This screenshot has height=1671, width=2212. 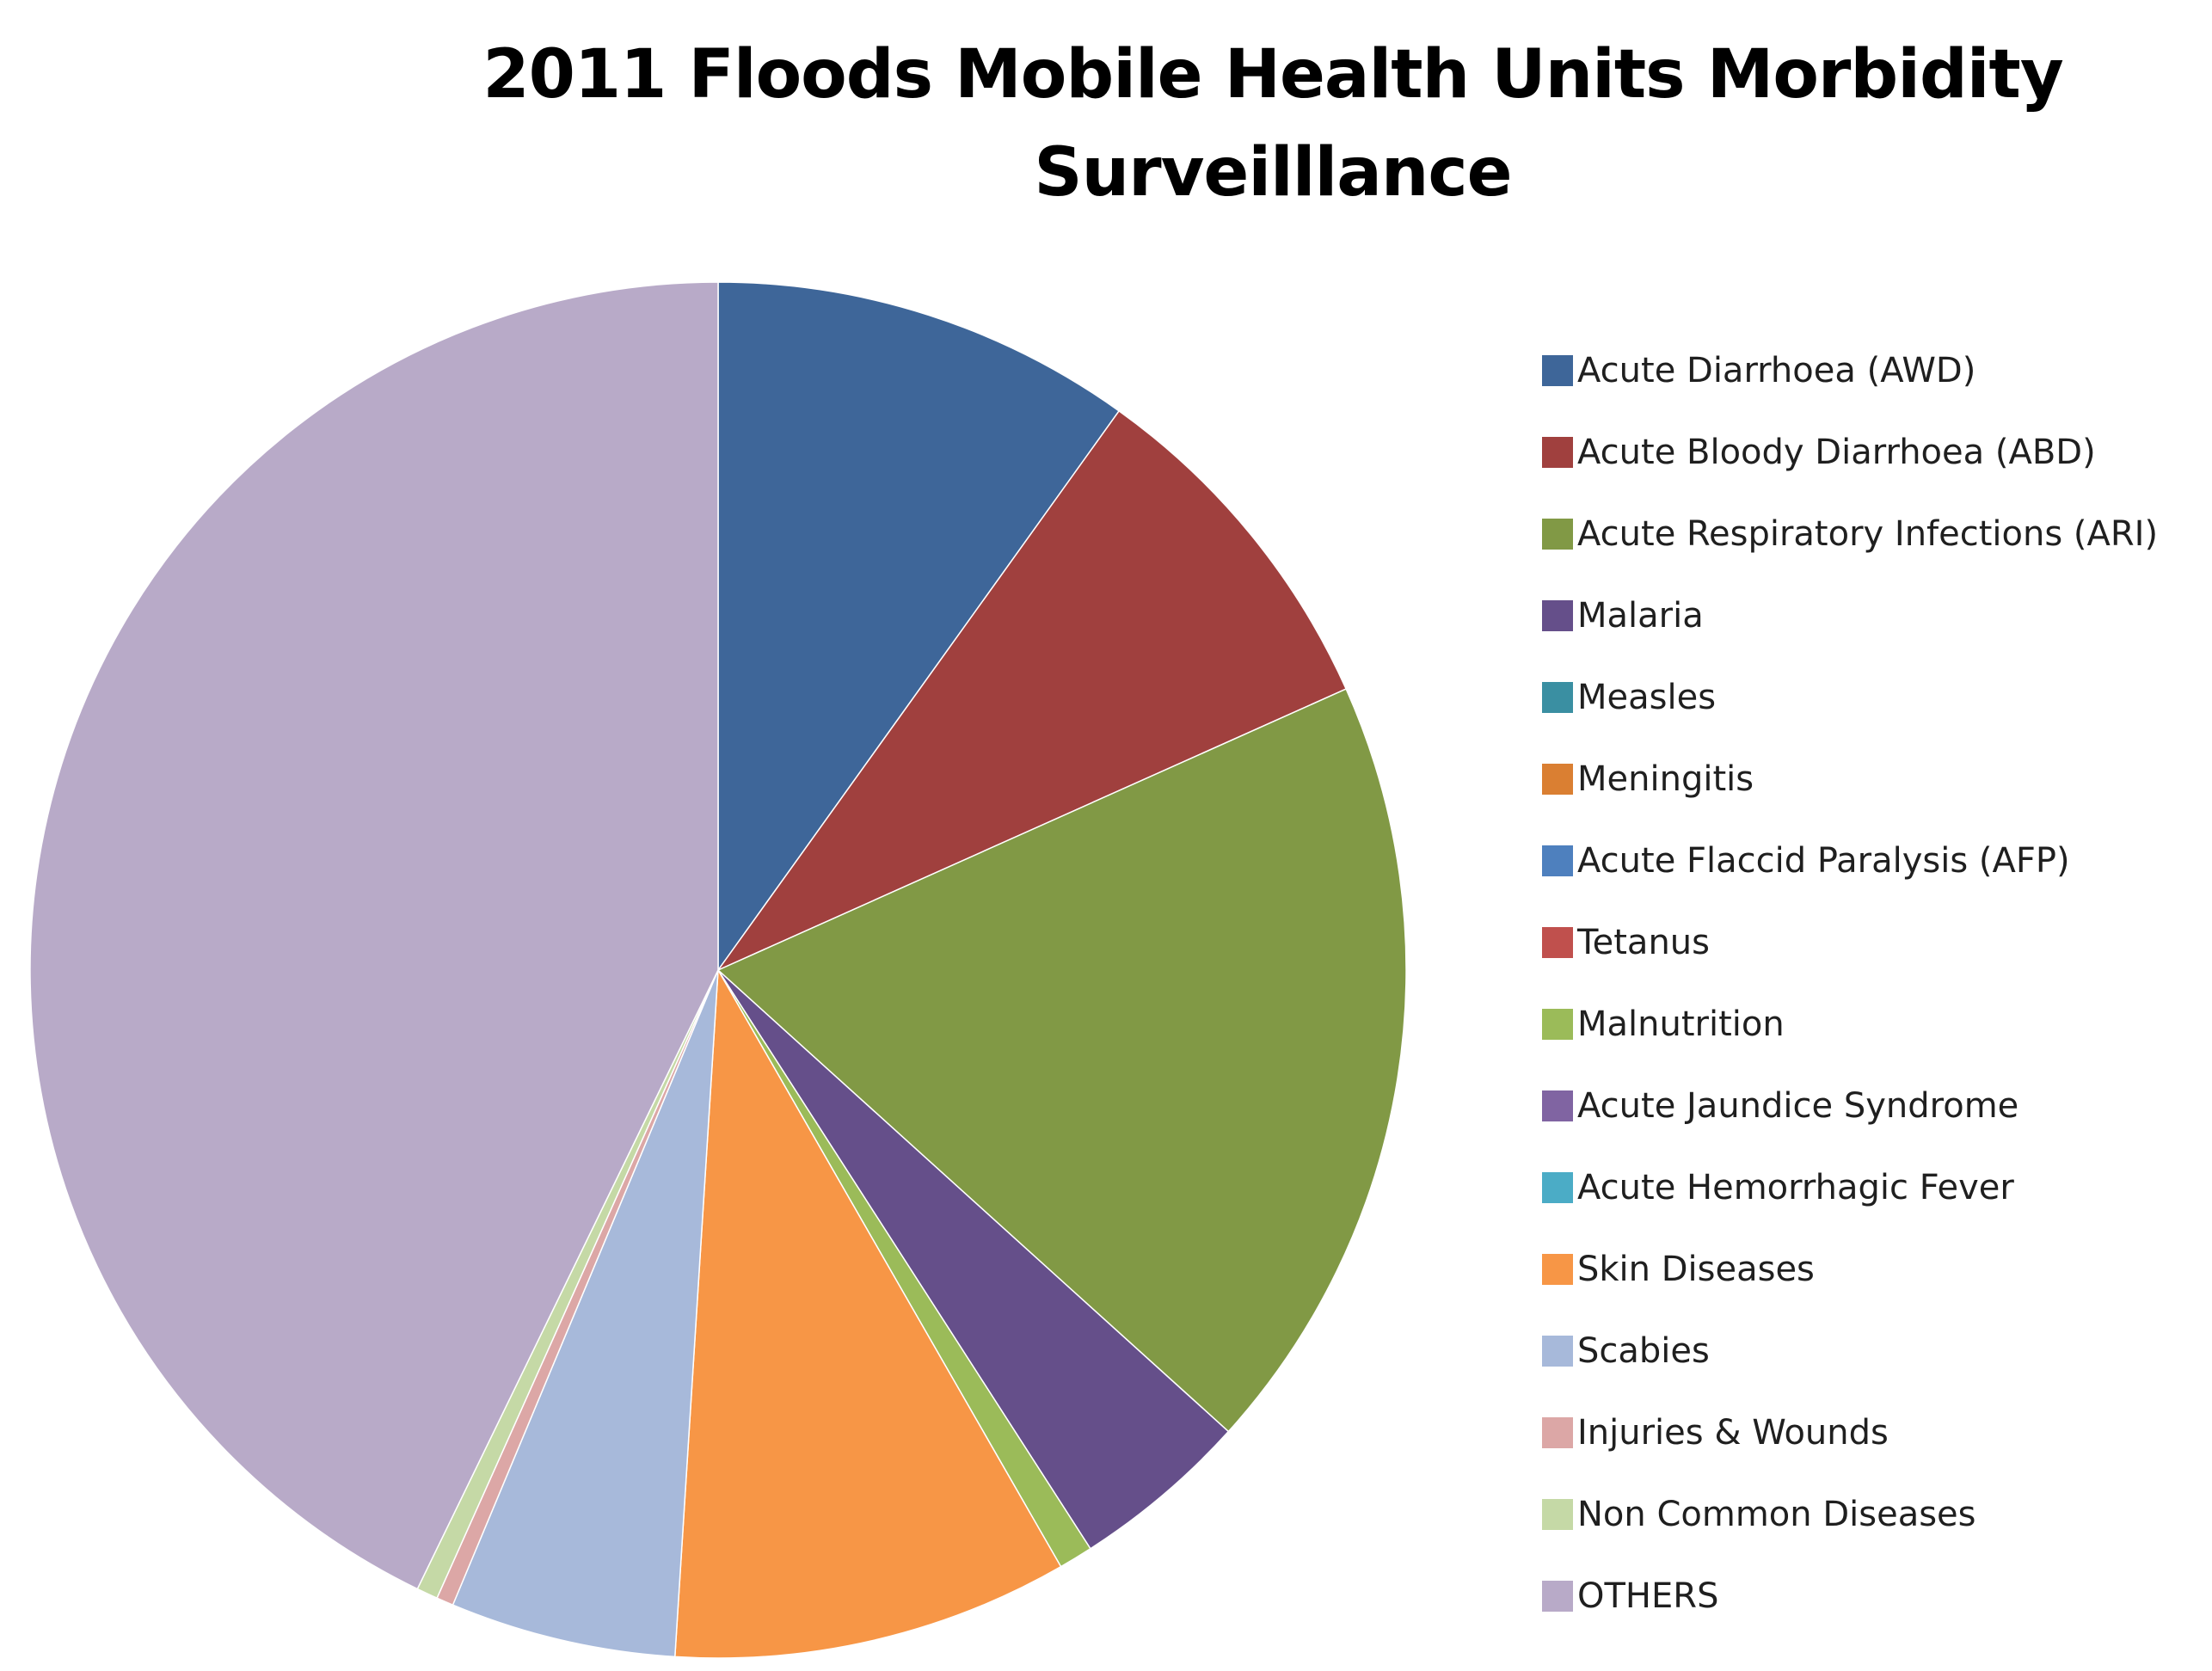 What do you see at coordinates (1665, 779) in the screenshot?
I see `legend-label: Meningitis` at bounding box center [1665, 779].